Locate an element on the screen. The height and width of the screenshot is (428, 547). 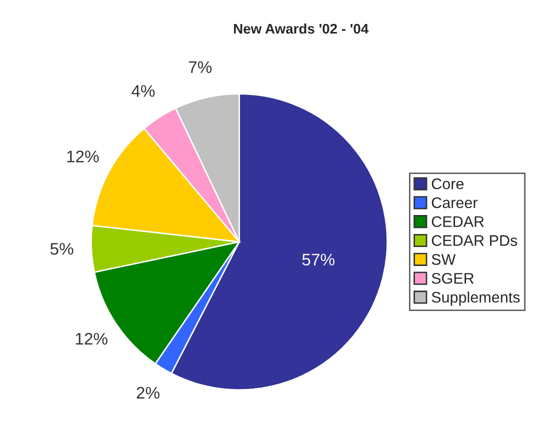
legend-label: CEDAR PDs is located at coordinates (475, 240).